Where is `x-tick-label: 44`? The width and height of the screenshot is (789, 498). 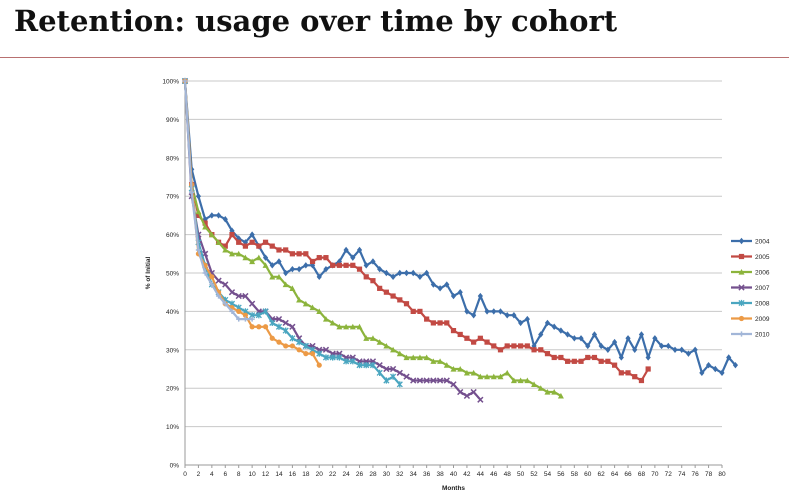
x-tick-label: 44 is located at coordinates (481, 474).